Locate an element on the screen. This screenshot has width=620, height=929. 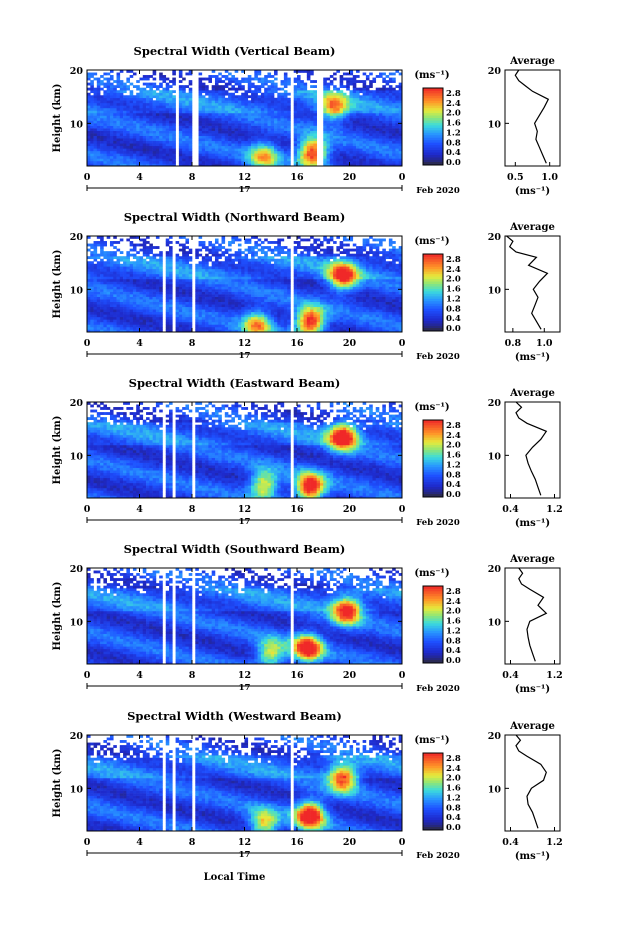
colorbar-segment is located at coordinates (433, 144).